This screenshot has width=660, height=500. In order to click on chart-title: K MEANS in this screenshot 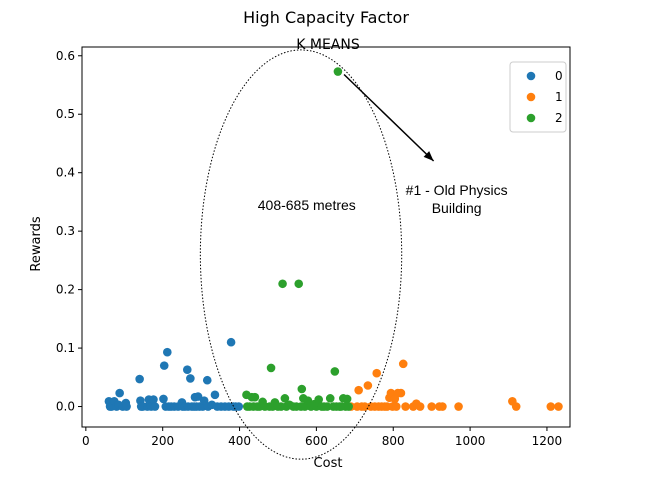, I will do `click(328, 45)`.